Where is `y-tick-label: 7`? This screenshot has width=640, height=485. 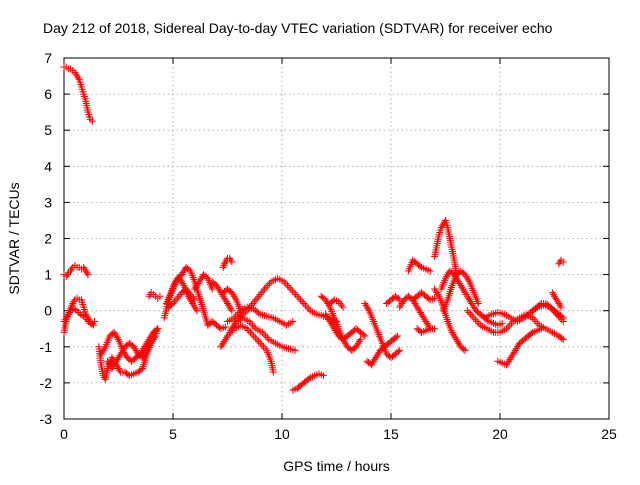 y-tick-label: 7 is located at coordinates (48, 58).